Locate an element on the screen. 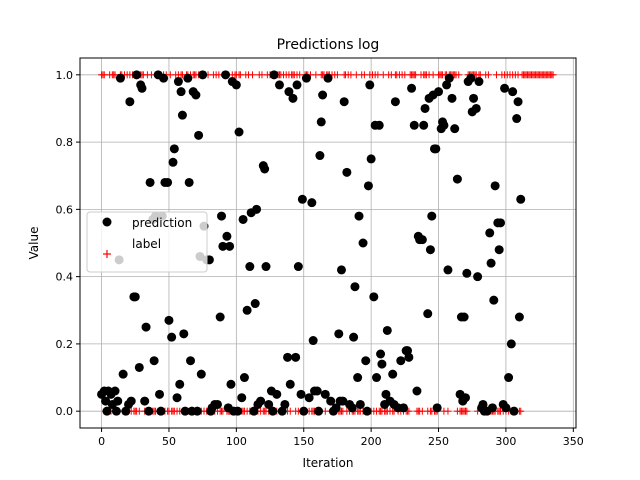  legend-prediction-marker is located at coordinates (107, 222).